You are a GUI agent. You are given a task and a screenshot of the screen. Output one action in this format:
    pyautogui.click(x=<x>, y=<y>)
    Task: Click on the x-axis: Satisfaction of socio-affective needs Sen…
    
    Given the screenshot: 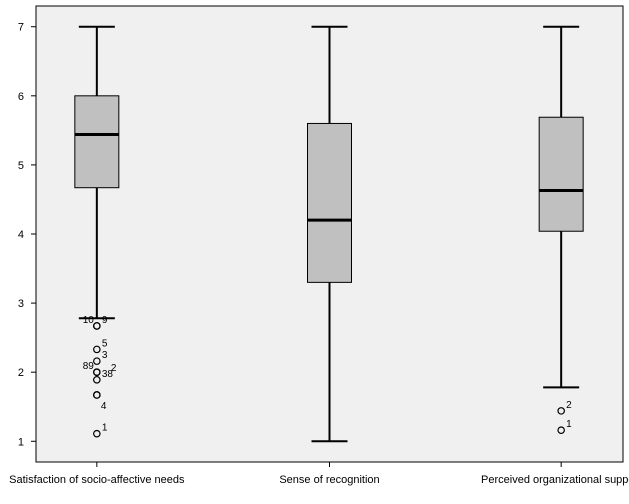 What is the action you would take?
    pyautogui.click(x=319, y=474)
    